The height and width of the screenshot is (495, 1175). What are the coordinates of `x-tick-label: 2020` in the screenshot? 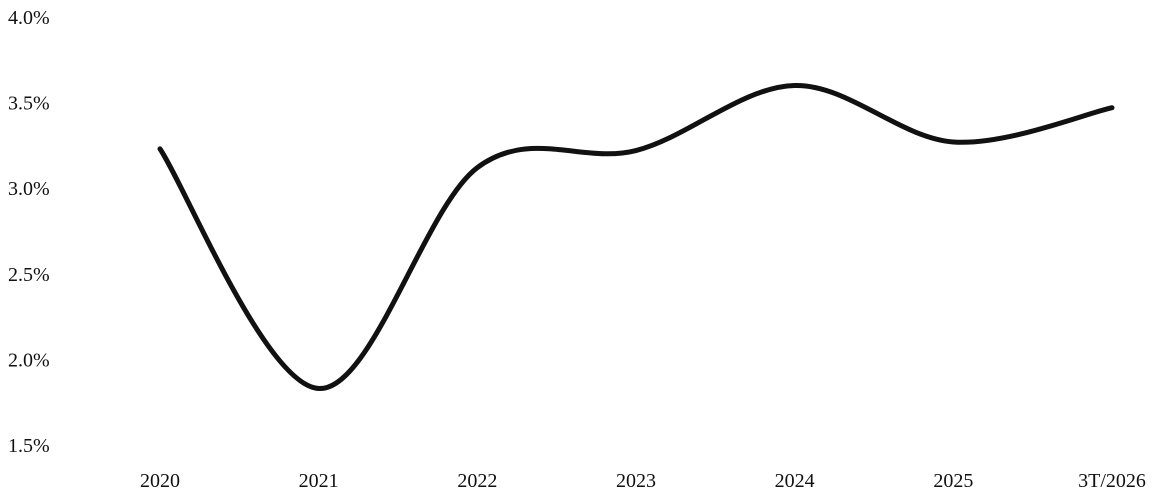 It's located at (160, 481).